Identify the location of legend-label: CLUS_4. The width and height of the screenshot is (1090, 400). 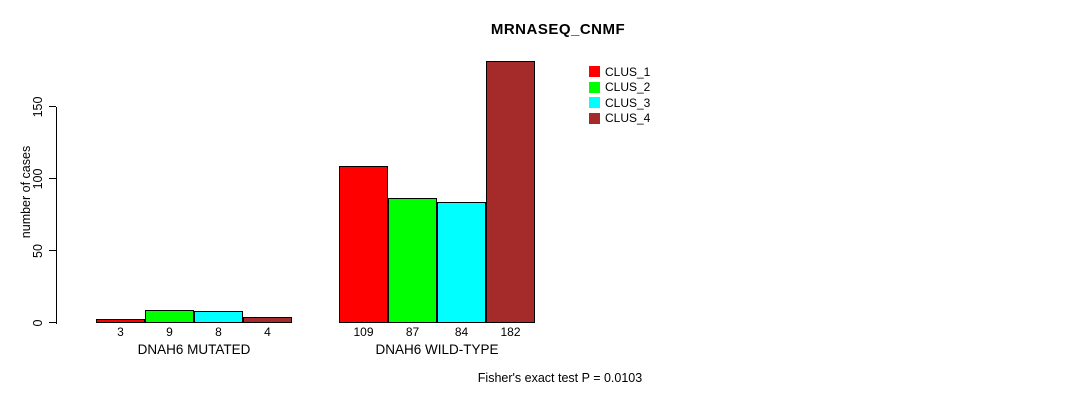
(628, 118).